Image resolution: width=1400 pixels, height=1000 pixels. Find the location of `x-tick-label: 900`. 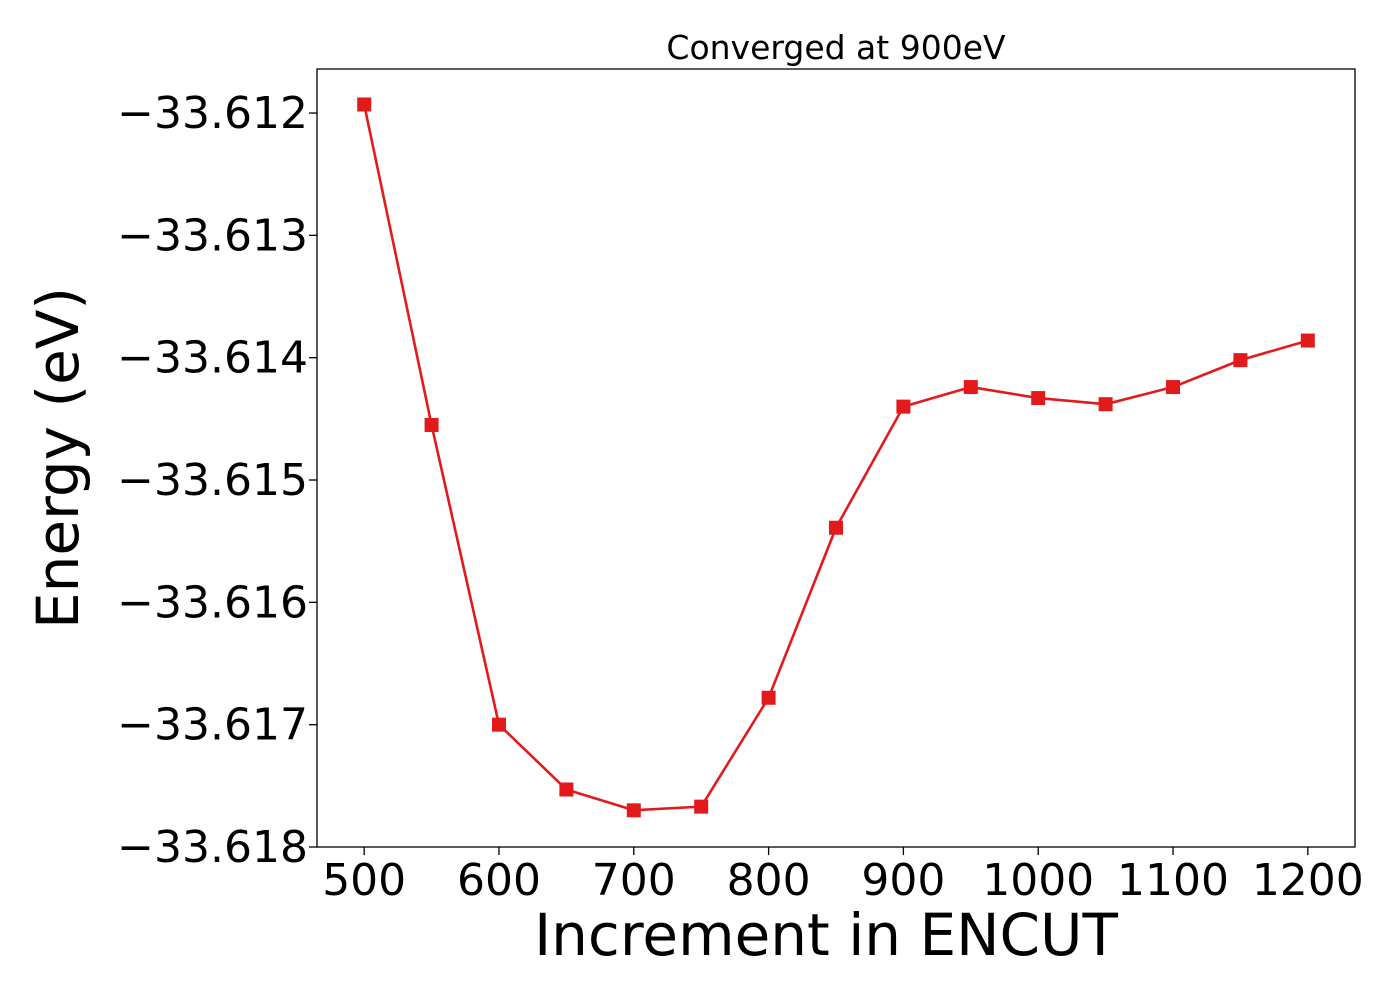

x-tick-label: 900 is located at coordinates (903, 880).